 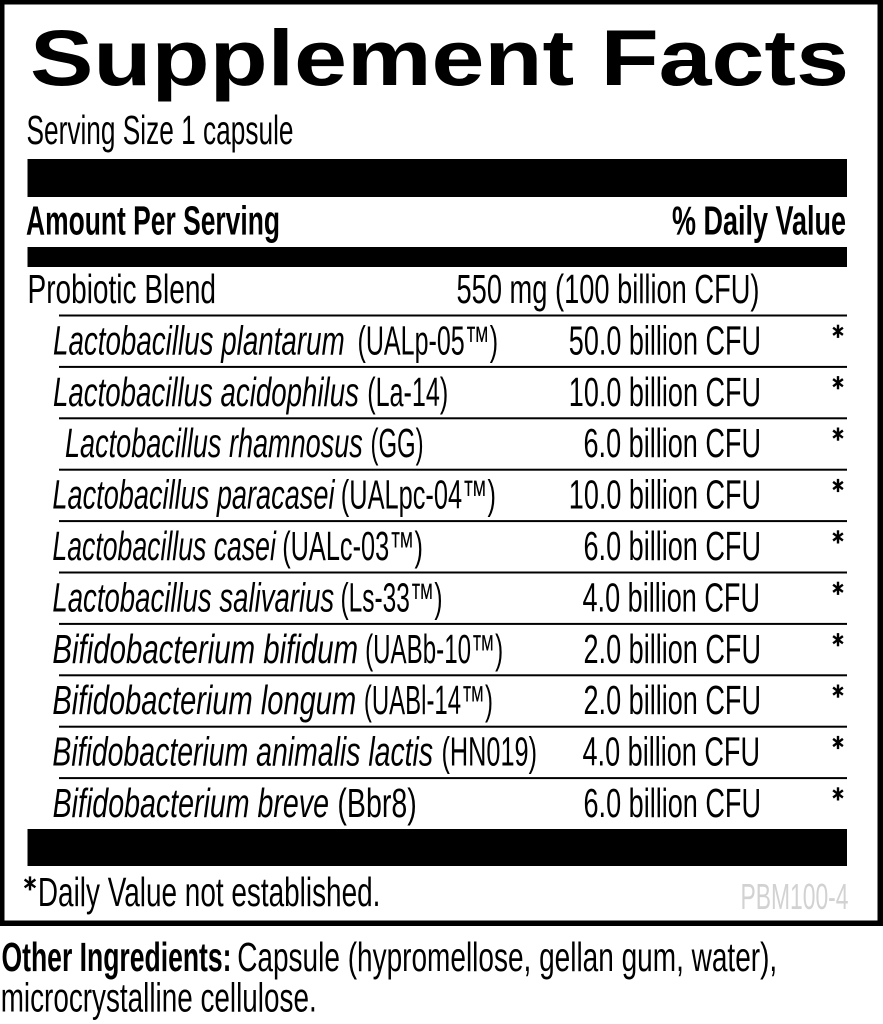 What do you see at coordinates (759, 221) in the screenshot?
I see `svg-text: % Daily Value` at bounding box center [759, 221].